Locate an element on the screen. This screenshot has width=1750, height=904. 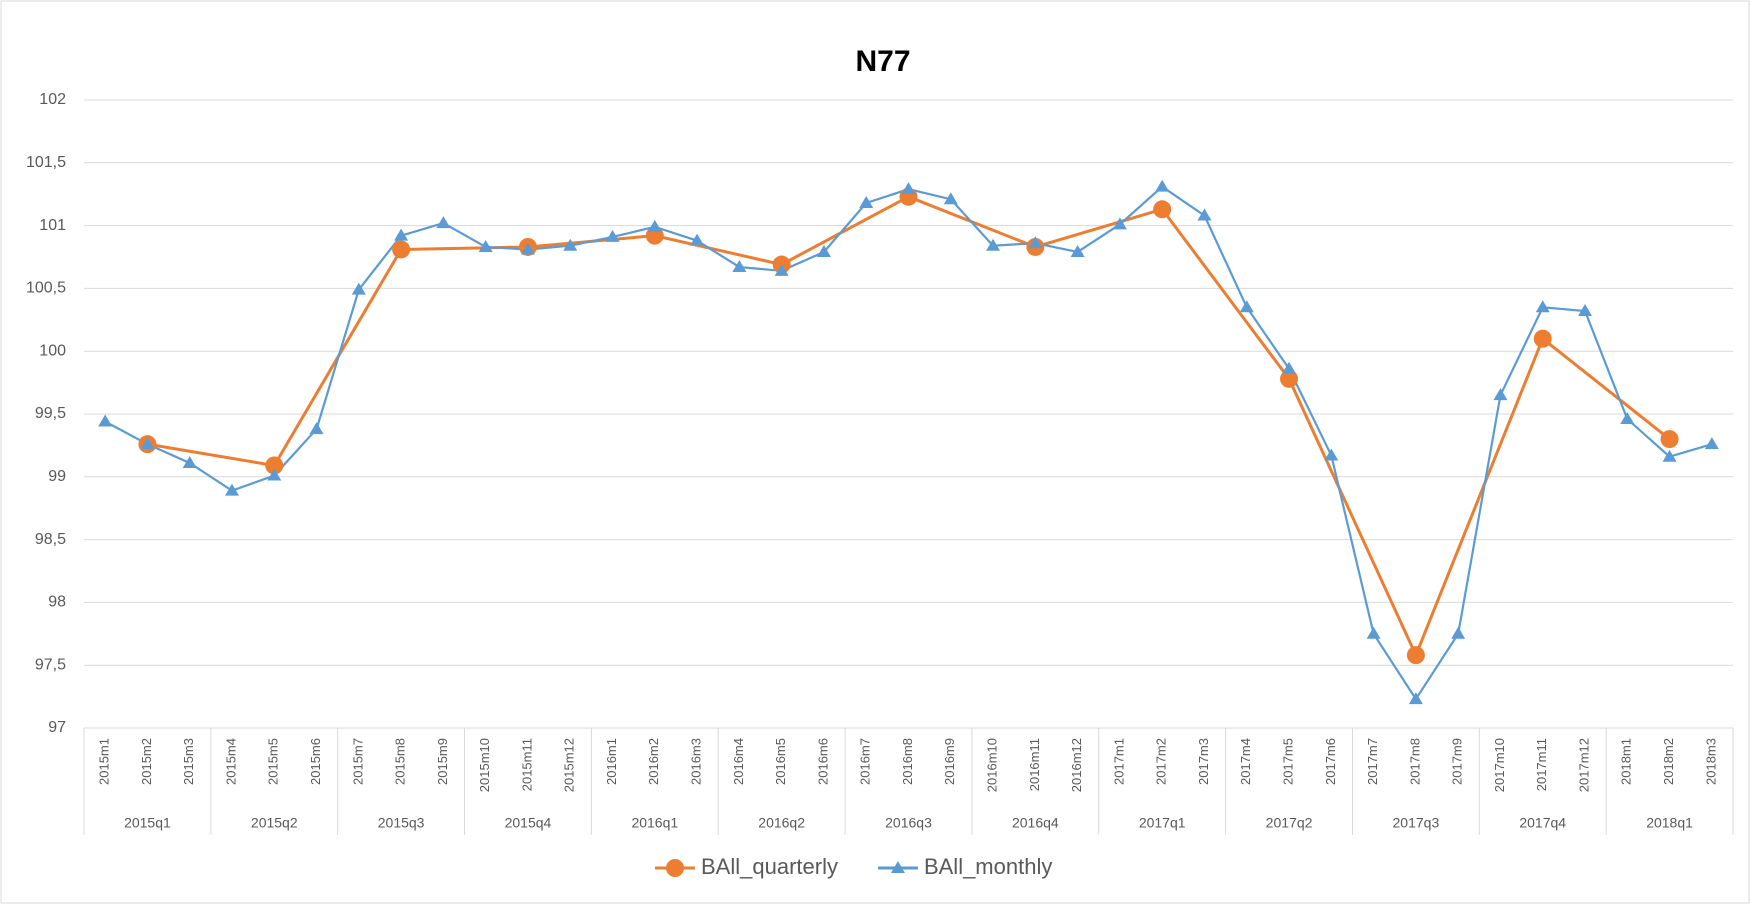
x-tick-label: 2016m2 is located at coordinates (653, 761).